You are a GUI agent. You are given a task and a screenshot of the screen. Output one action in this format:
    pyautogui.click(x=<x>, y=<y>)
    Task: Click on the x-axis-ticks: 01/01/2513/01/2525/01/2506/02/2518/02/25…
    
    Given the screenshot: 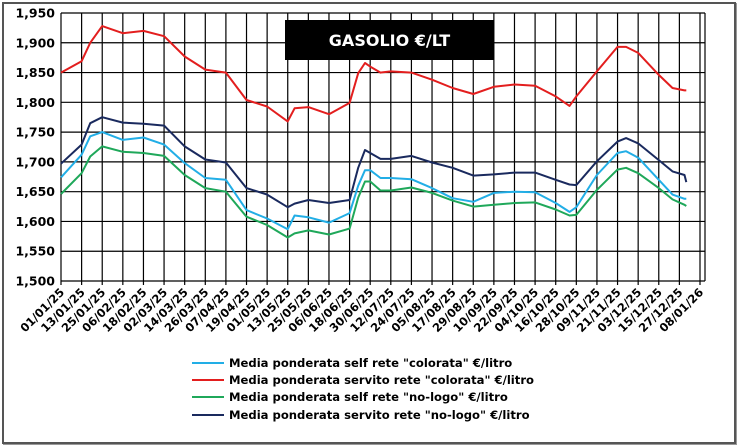 What is the action you would take?
    pyautogui.click(x=361, y=310)
    